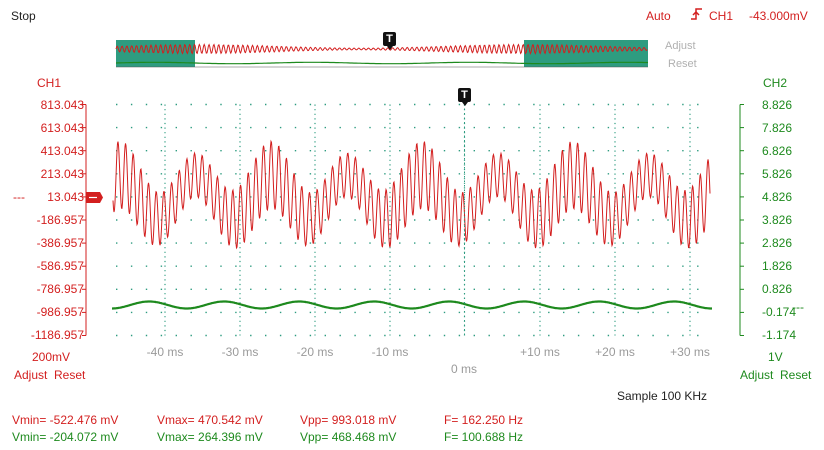 This screenshot has height=450, width=824. Describe the element at coordinates (777, 128) in the screenshot. I see `ch2-tick: 7.826` at that location.